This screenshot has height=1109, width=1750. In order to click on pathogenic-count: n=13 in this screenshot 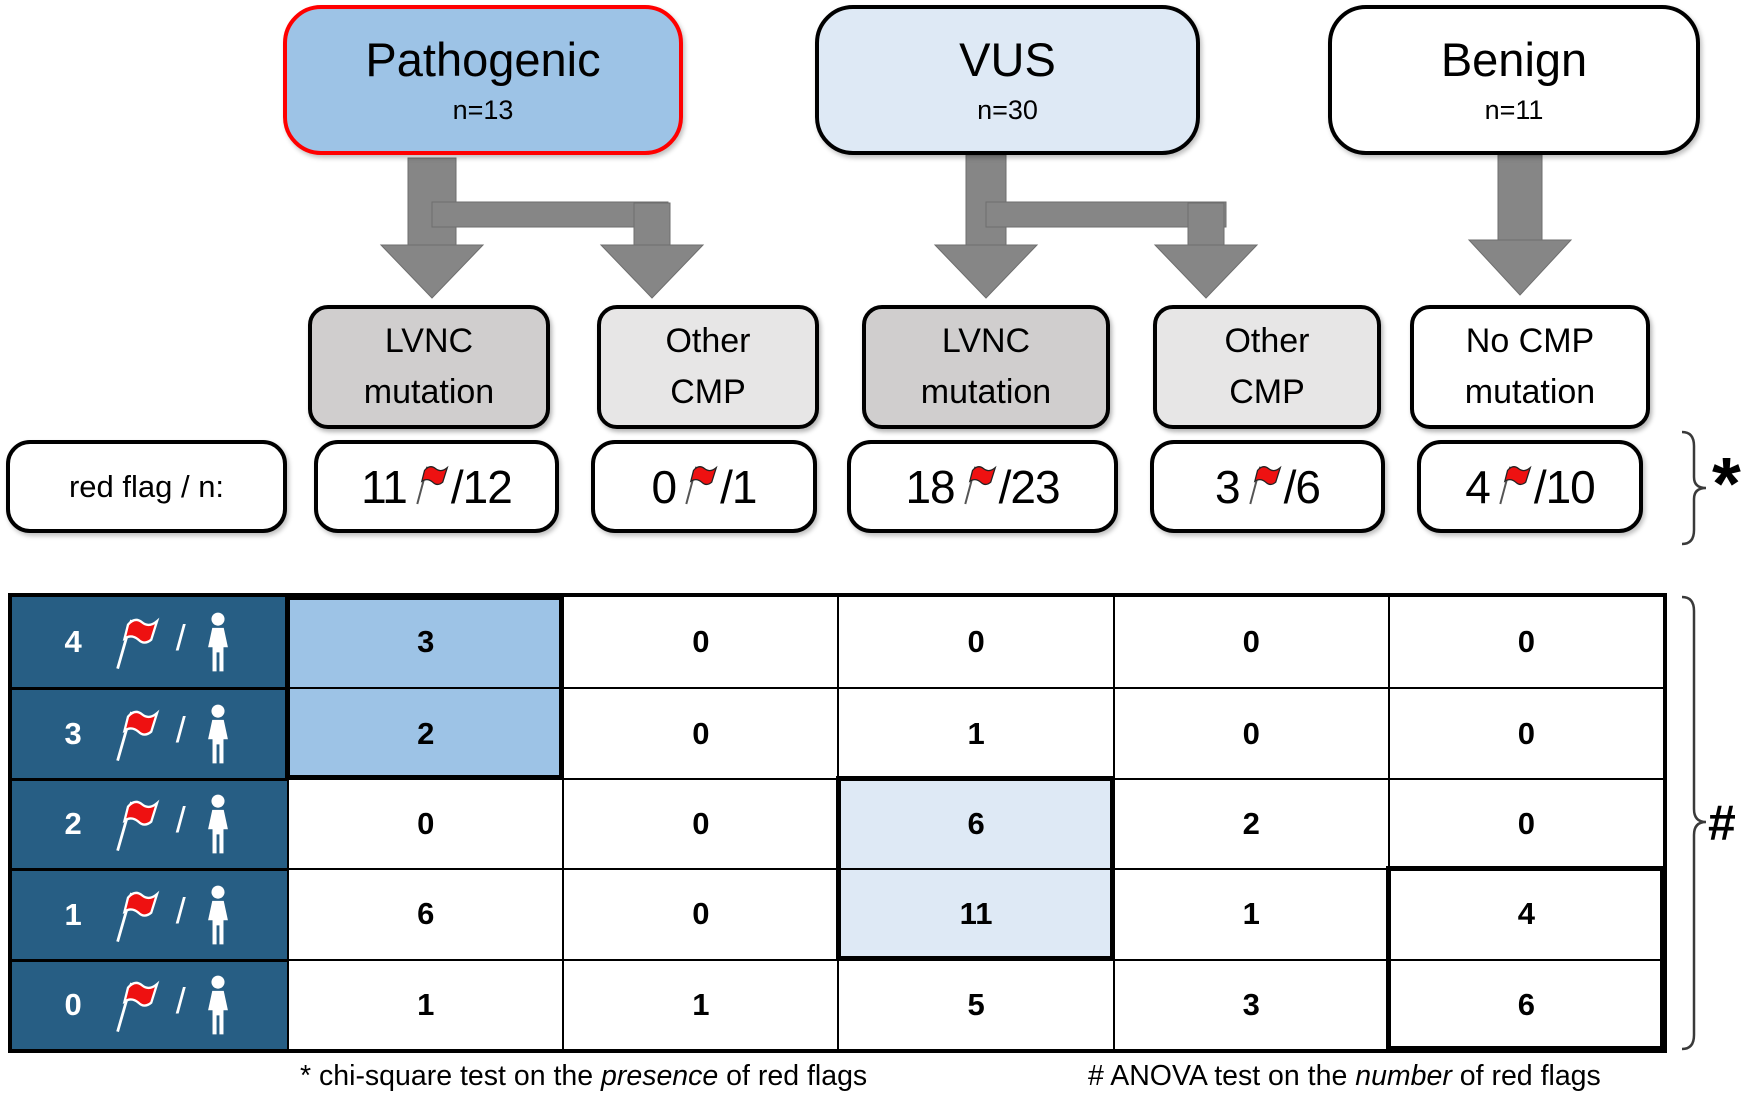, I will do `click(483, 110)`.